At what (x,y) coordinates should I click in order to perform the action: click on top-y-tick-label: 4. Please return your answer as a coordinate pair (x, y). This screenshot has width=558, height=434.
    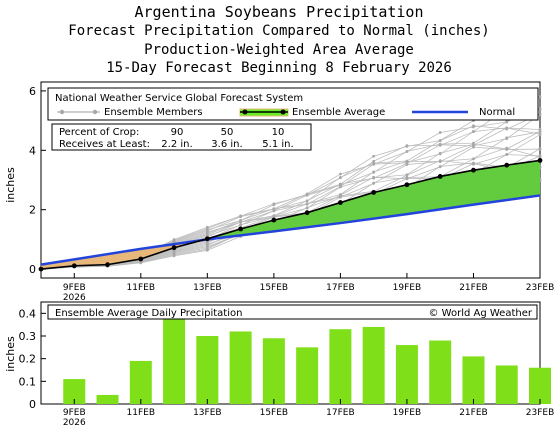
    Looking at the image, I should click on (32, 150).